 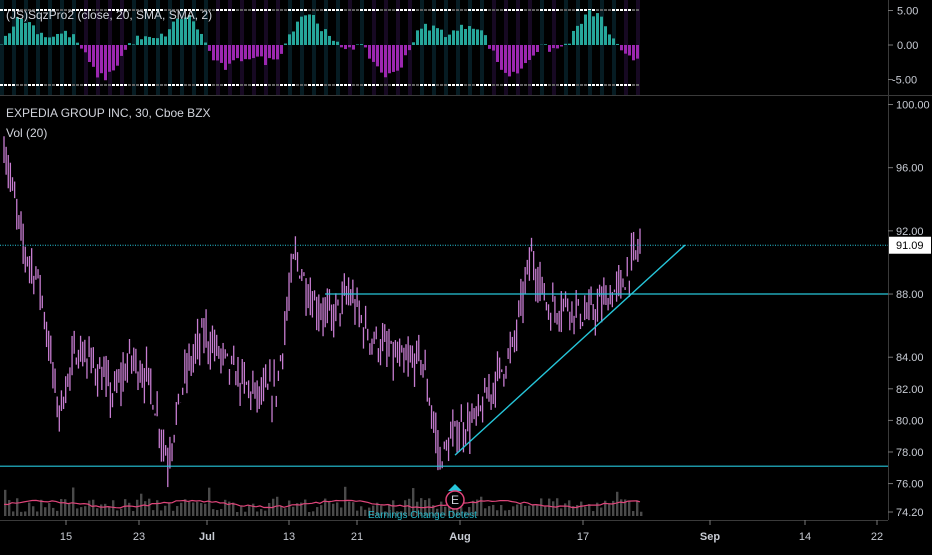 What do you see at coordinates (570, 350) in the screenshot?
I see `ascending-trendline` at bounding box center [570, 350].